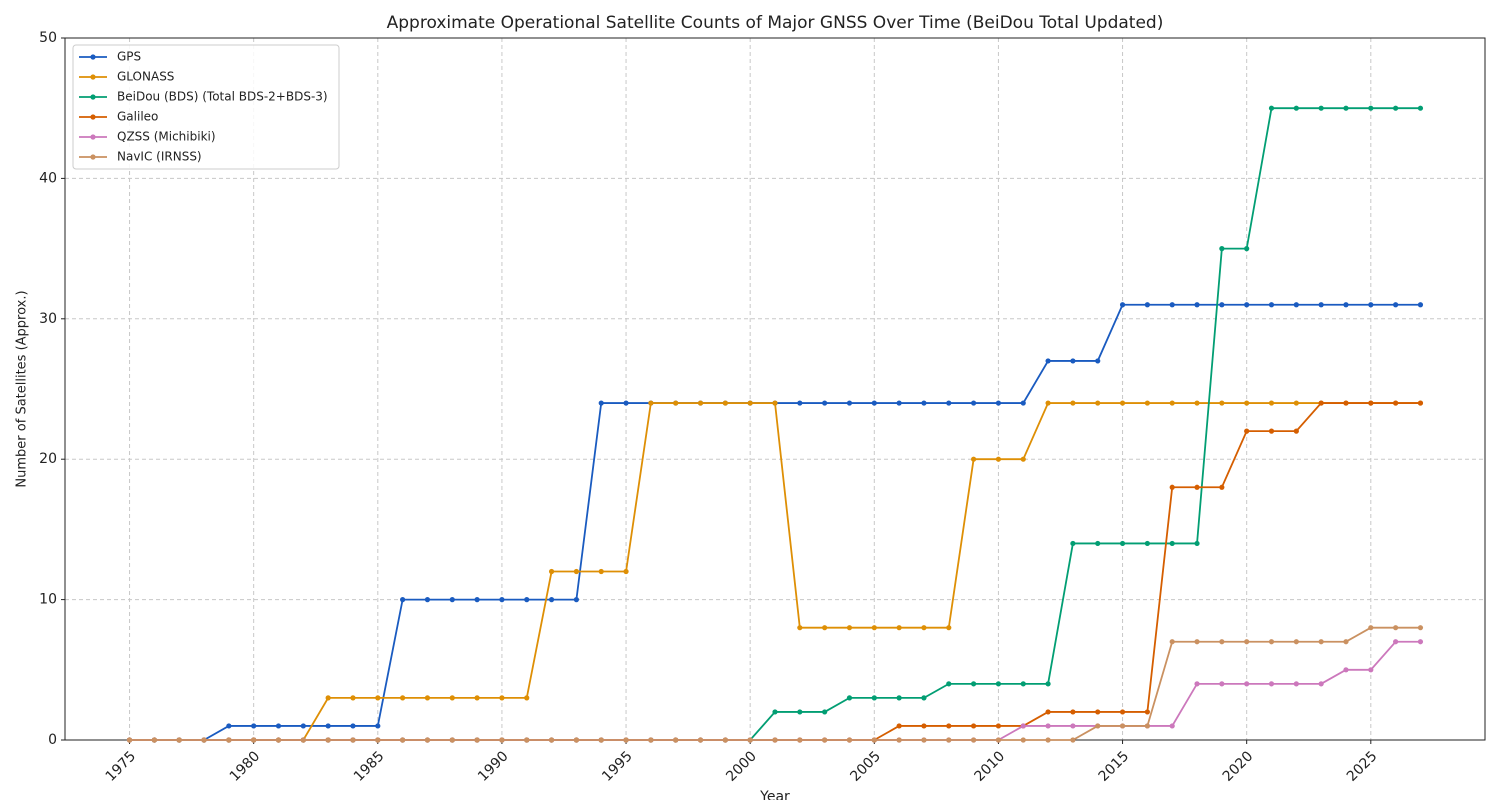 The image size is (1500, 800). Describe the element at coordinates (48, 178) in the screenshot. I see `y-tick-label: 40` at that location.